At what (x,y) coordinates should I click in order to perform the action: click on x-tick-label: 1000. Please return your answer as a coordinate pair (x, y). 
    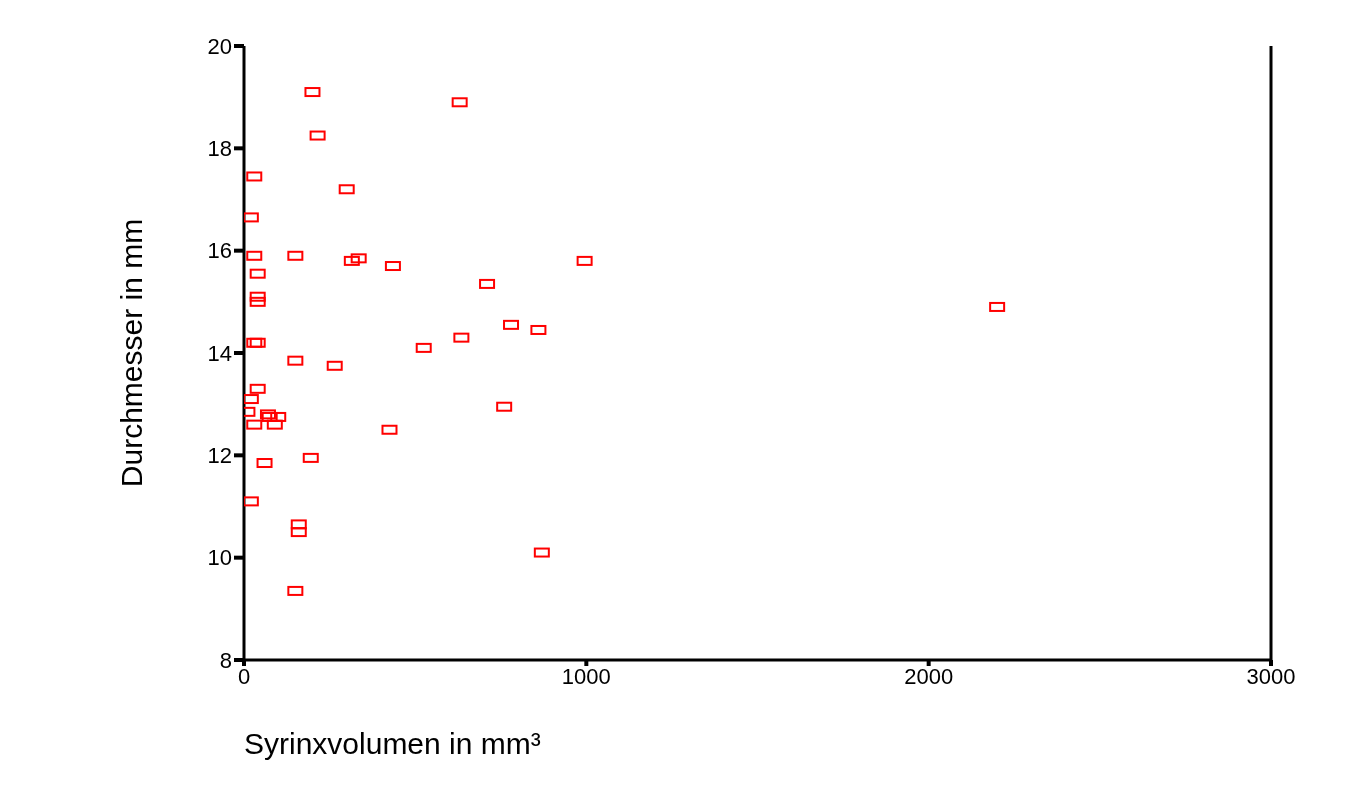
    Looking at the image, I should click on (586, 676).